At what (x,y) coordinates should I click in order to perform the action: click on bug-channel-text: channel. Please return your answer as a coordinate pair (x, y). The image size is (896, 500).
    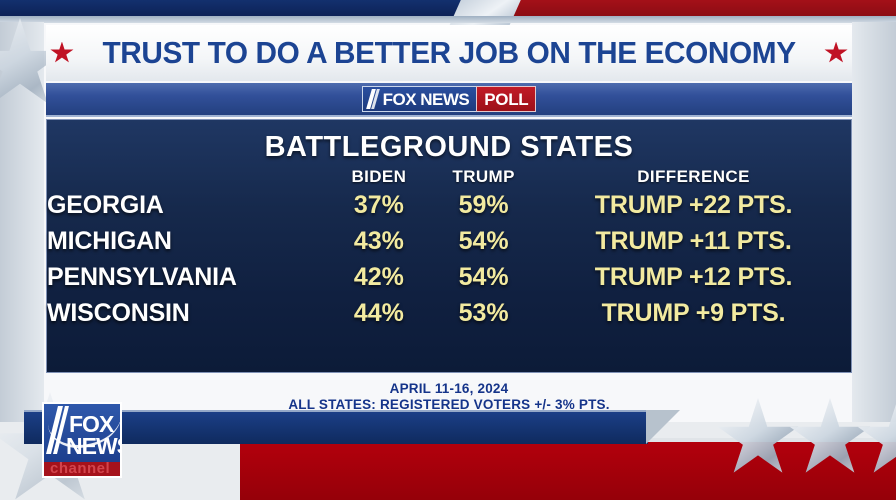
    Looking at the image, I should click on (80, 468).